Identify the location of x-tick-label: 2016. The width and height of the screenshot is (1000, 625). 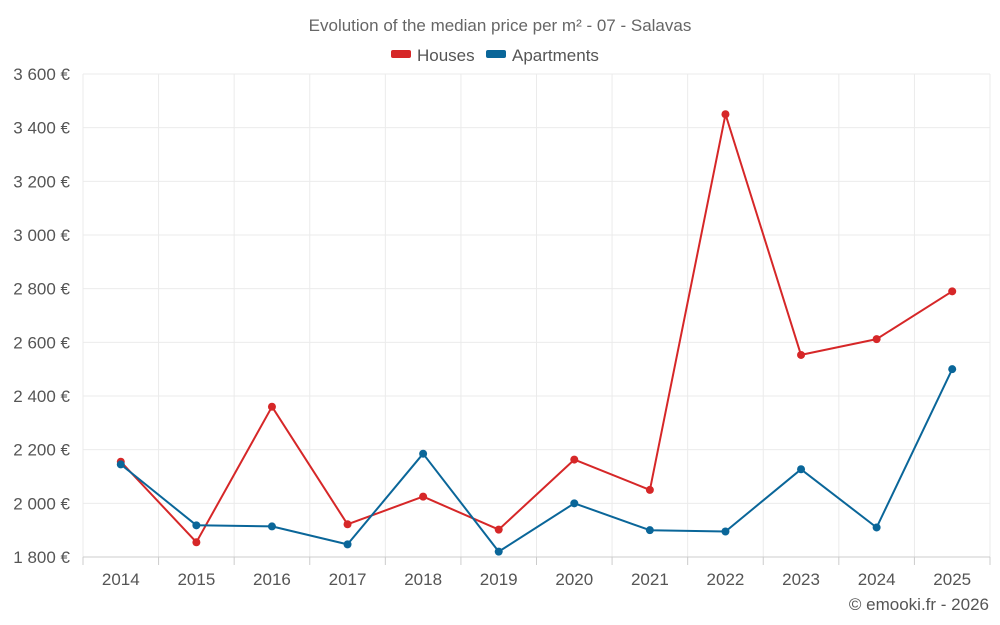
(272, 579).